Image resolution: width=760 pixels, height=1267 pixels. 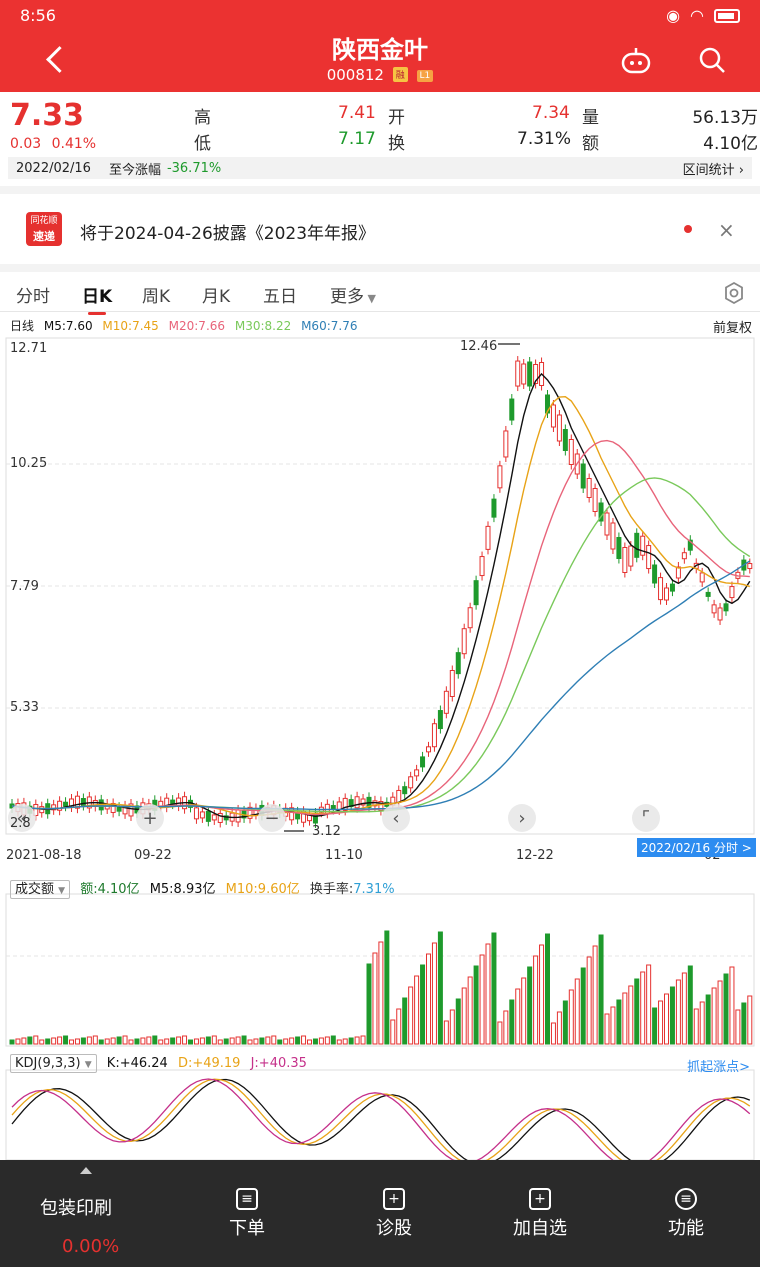 What do you see at coordinates (396, 818) in the screenshot?
I see `prev-icon` at bounding box center [396, 818].